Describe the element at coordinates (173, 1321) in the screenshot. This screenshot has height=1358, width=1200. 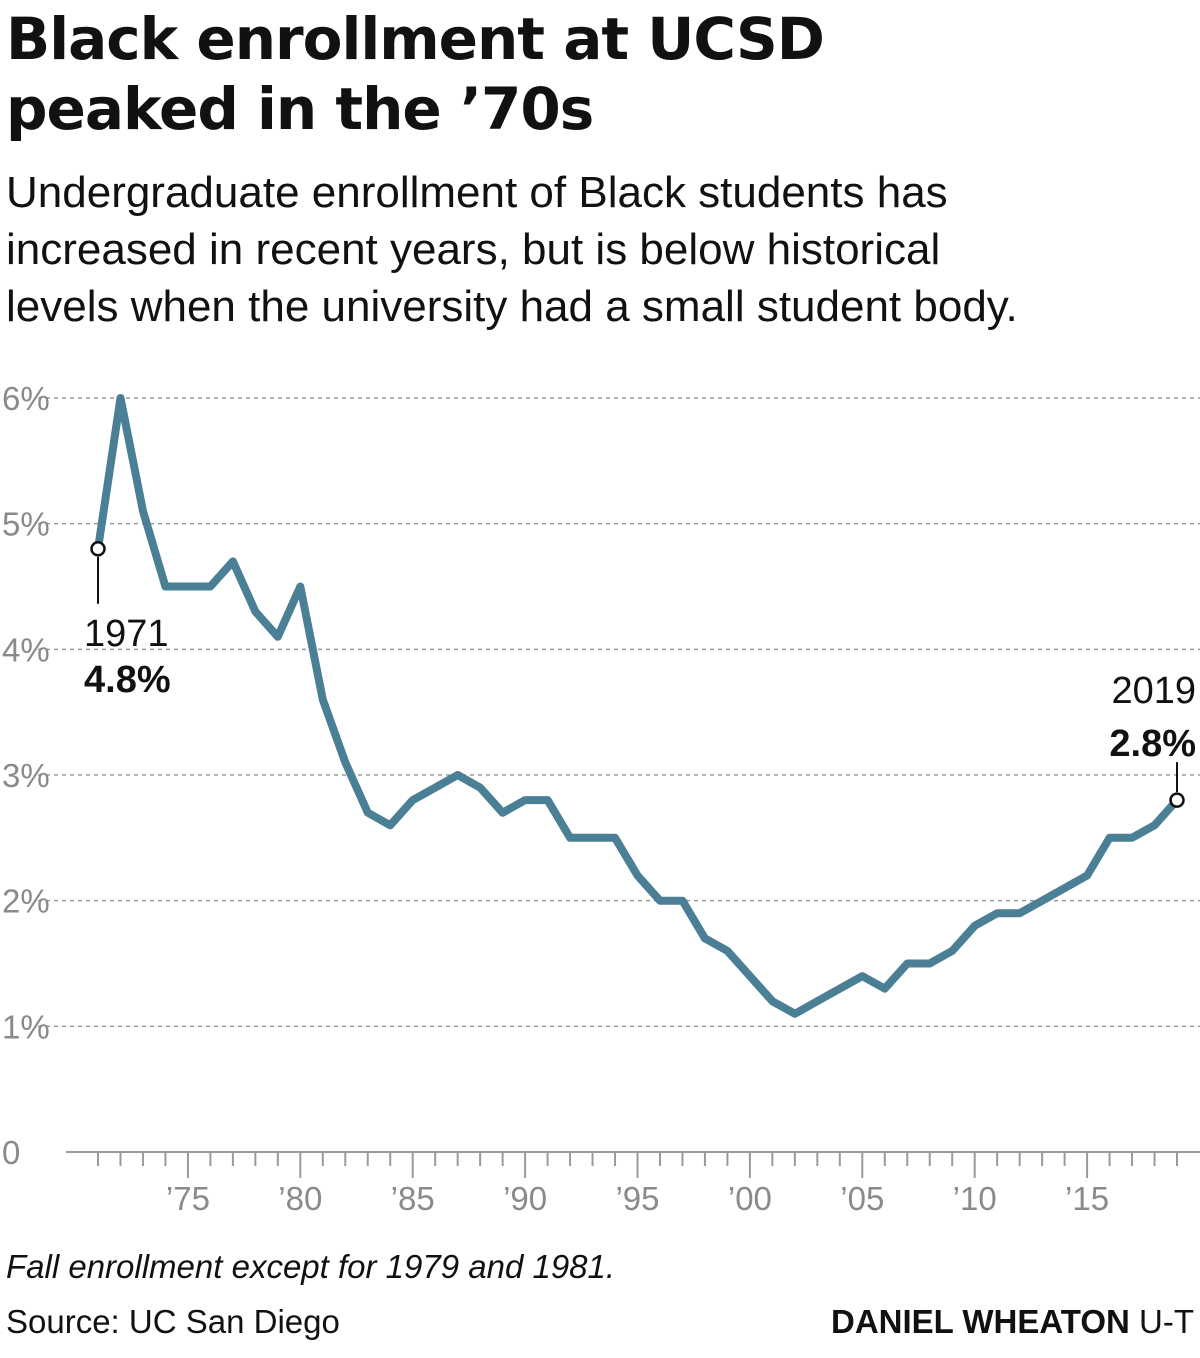
I see `source-line: Source: UC San Diego` at that location.